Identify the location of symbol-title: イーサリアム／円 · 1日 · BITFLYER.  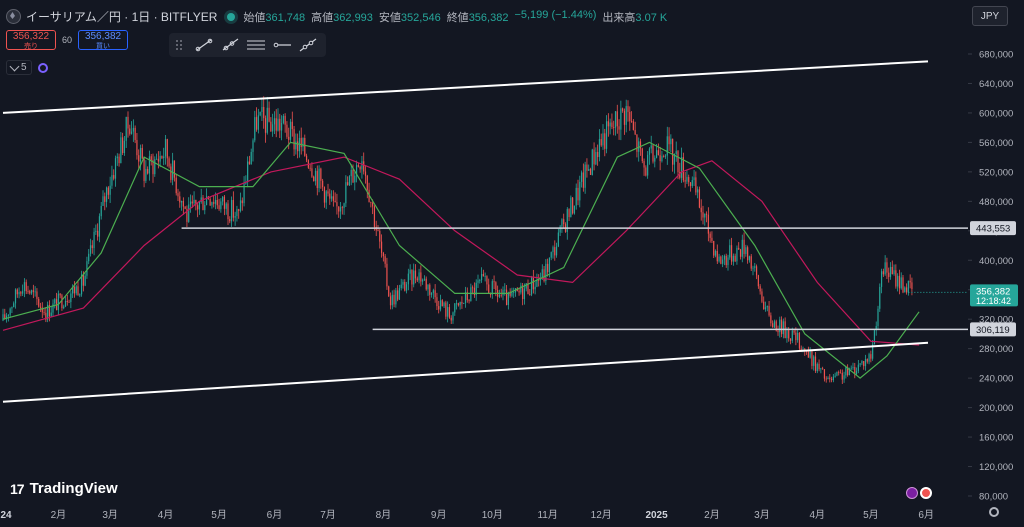
(122, 17).